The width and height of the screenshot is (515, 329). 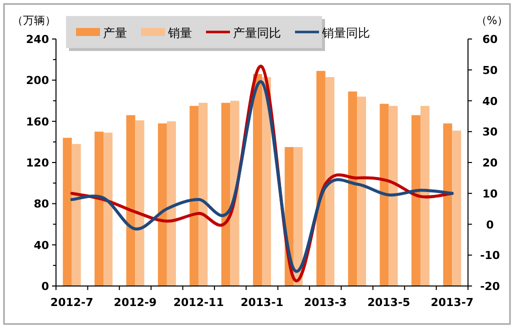 I want to click on x-tick-label: 2013-1, so click(x=262, y=302).